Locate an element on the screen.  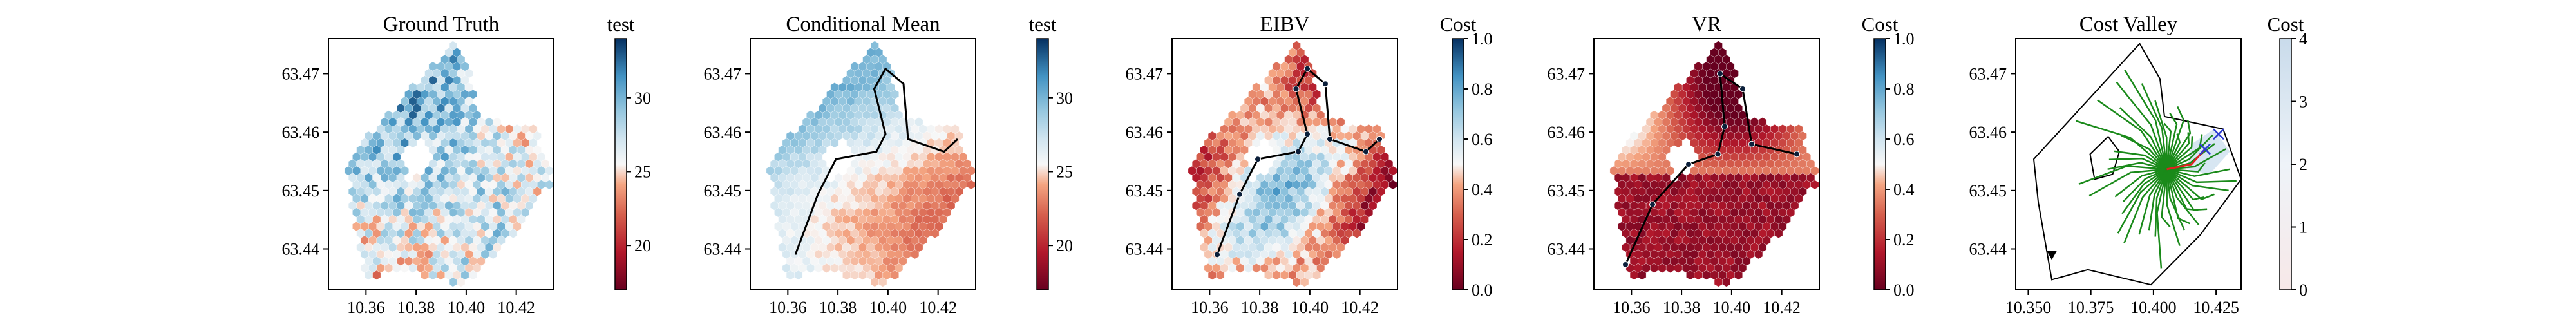
heatmap-cells is located at coordinates (871, 164).